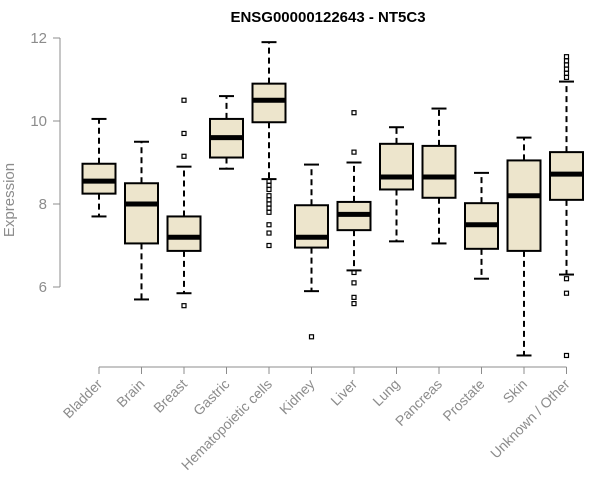 The width and height of the screenshot is (600, 500). I want to click on x-tick-label: Lung, so click(385, 392).